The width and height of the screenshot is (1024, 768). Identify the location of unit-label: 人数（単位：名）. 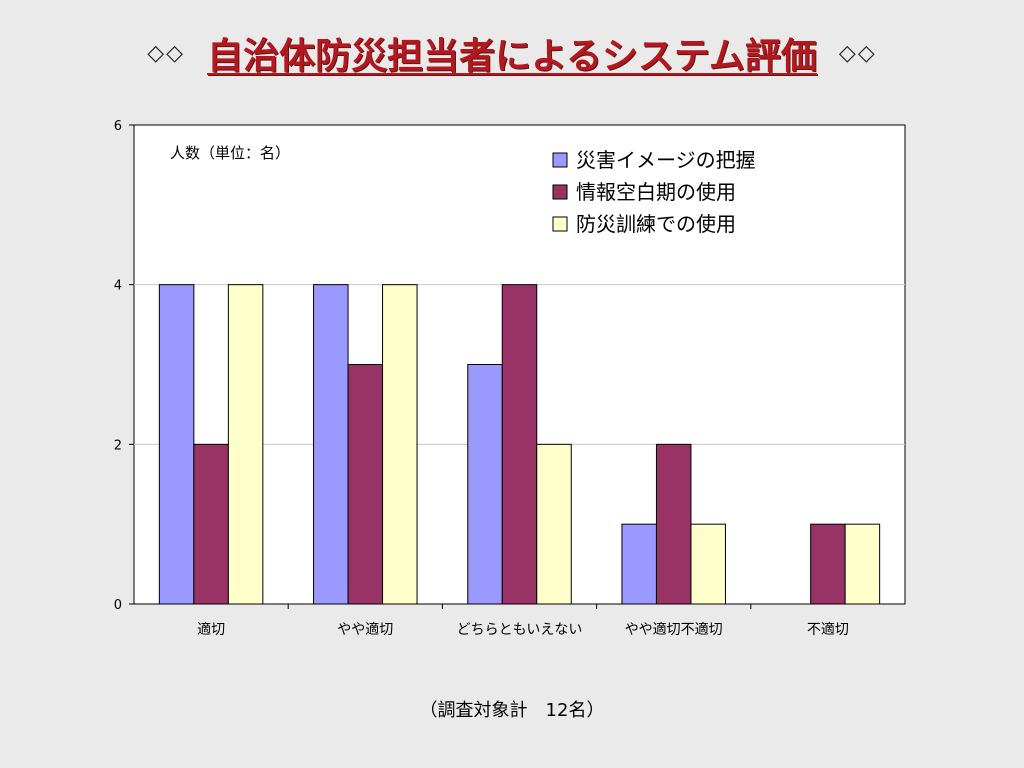
(230, 153).